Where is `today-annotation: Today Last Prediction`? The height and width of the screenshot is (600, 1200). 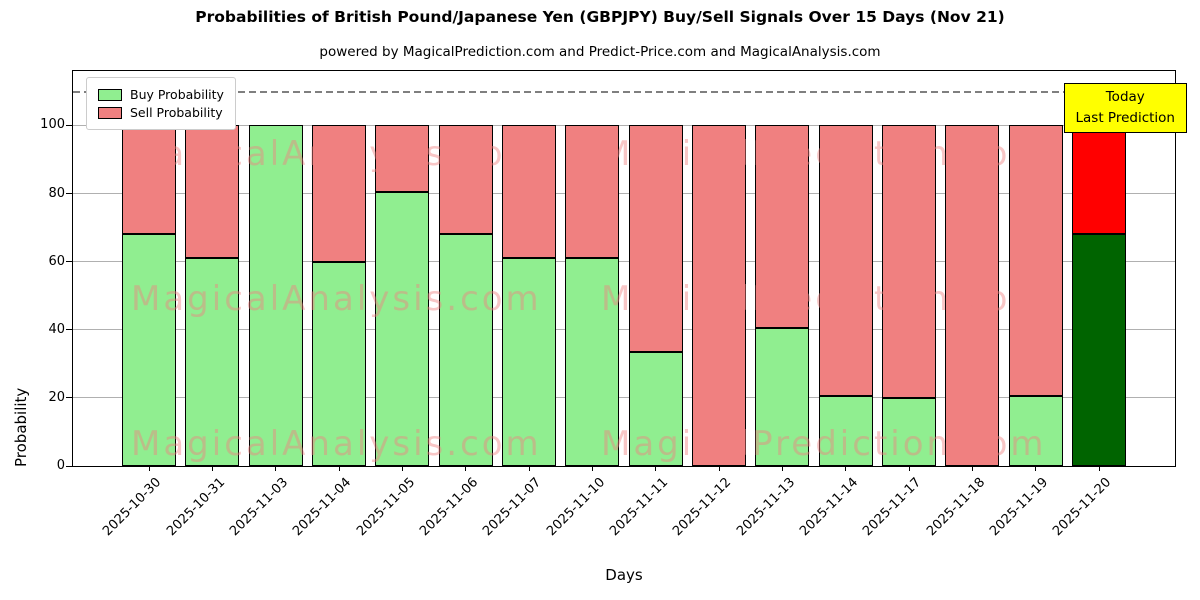
today-annotation: Today Last Prediction is located at coordinates (1125, 108).